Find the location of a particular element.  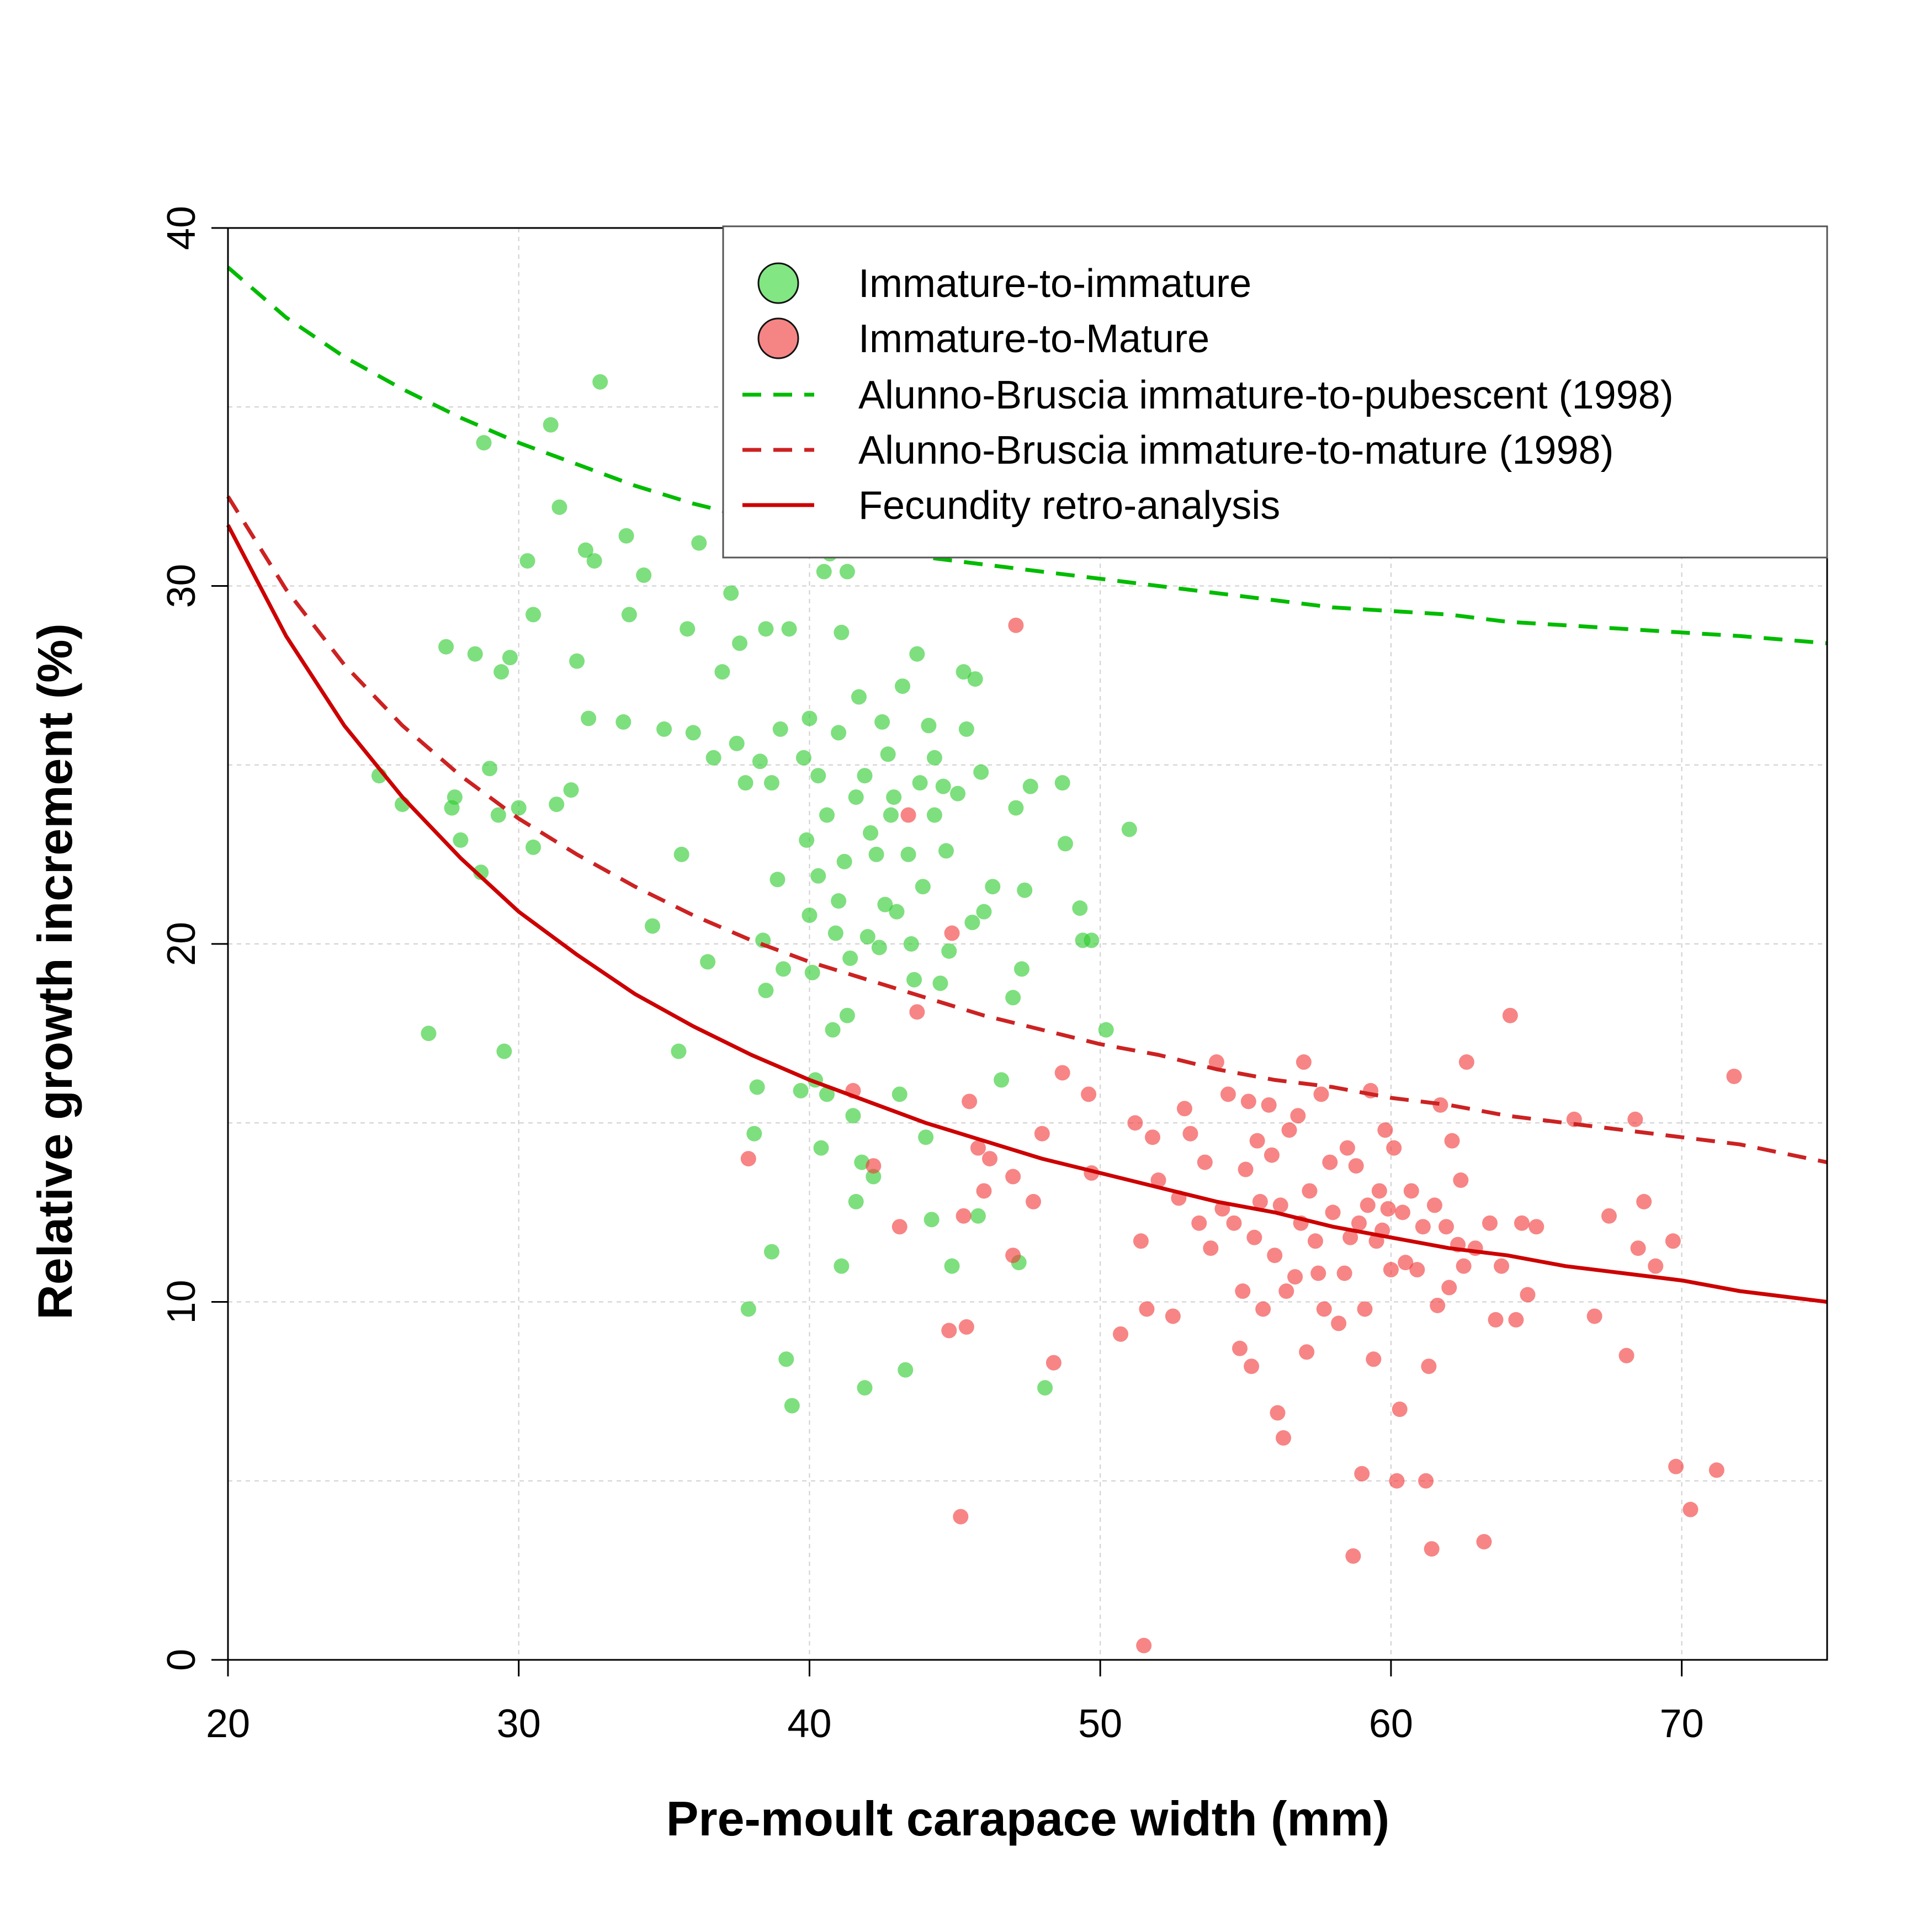

legend-marker-immature is located at coordinates (778, 283).